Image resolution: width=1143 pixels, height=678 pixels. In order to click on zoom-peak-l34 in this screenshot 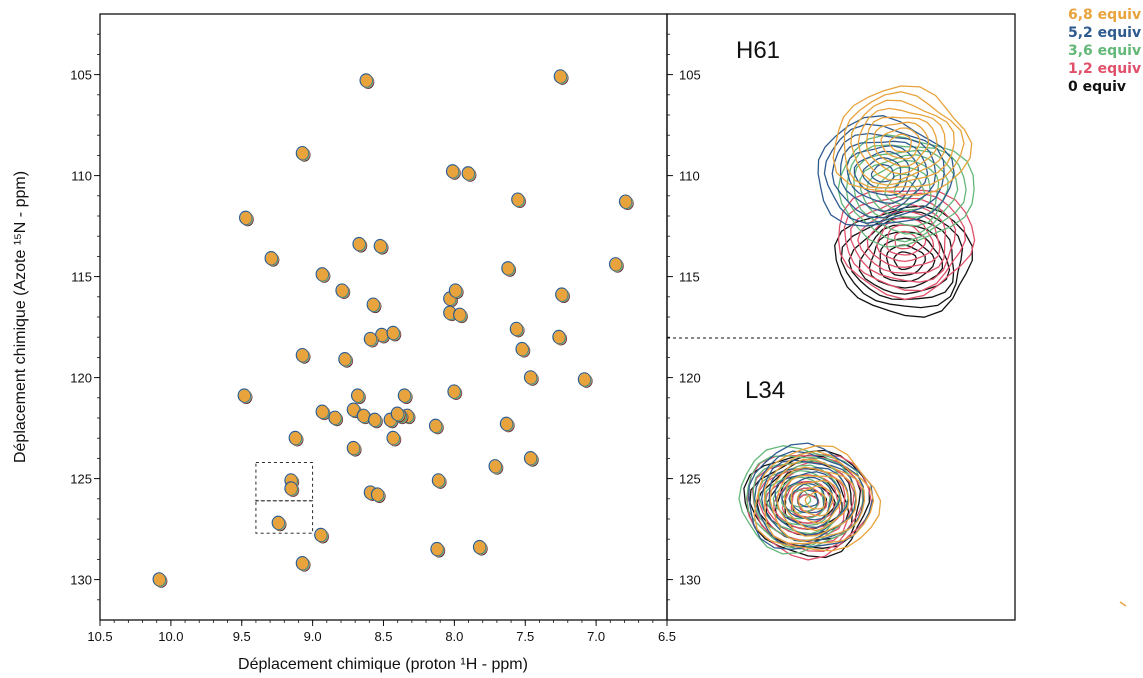, I will do `click(810, 501)`.